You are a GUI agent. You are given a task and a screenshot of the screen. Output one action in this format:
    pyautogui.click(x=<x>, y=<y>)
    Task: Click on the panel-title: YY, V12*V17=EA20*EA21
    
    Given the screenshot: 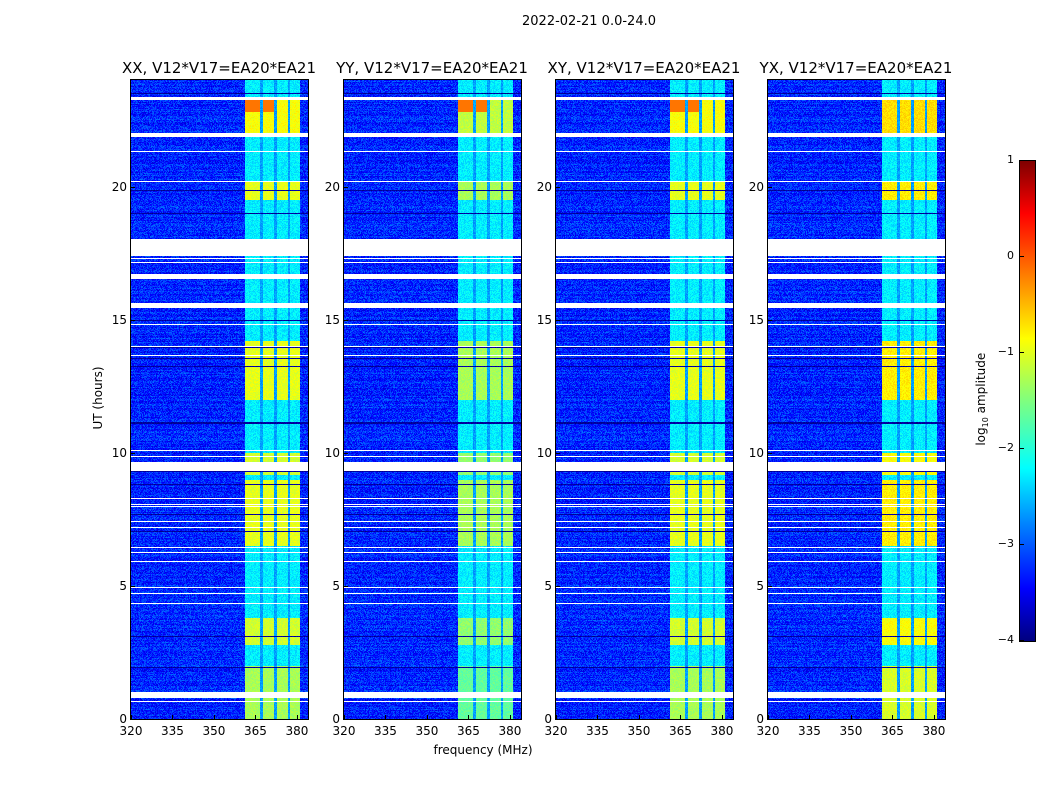 What is the action you would take?
    pyautogui.click(x=432, y=68)
    